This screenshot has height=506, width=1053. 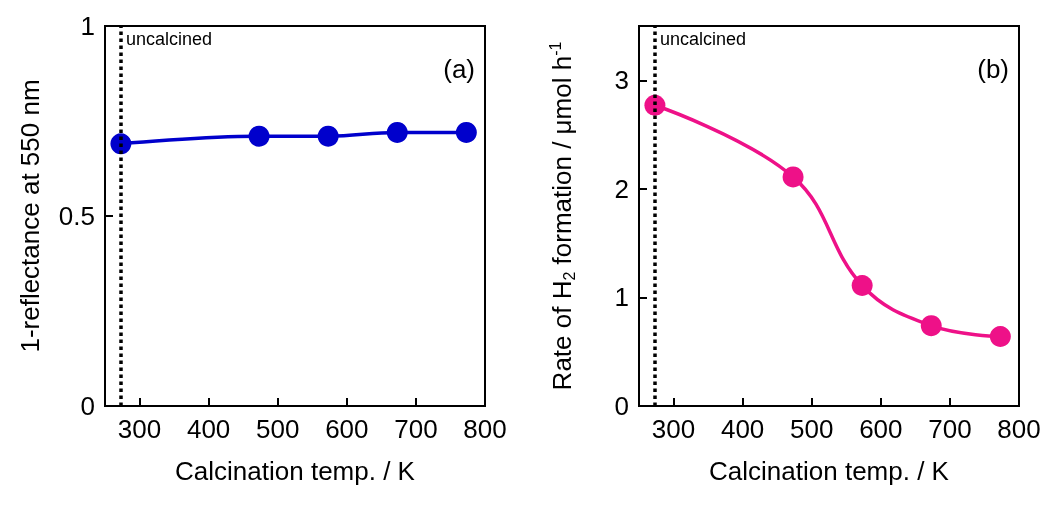 What do you see at coordinates (562, 216) in the screenshot?
I see `y-axis-title: Rate of H2 formation / μmol h-1` at bounding box center [562, 216].